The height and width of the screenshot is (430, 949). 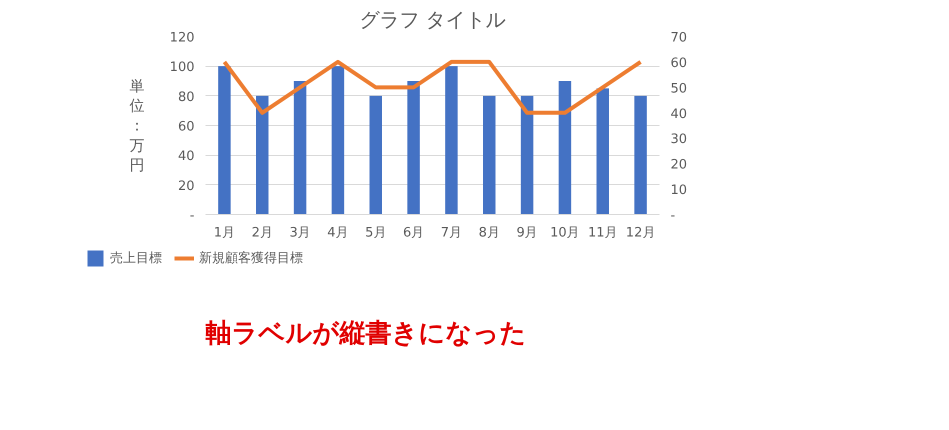 I want to click on y2-tick-label: 30, so click(x=679, y=140).